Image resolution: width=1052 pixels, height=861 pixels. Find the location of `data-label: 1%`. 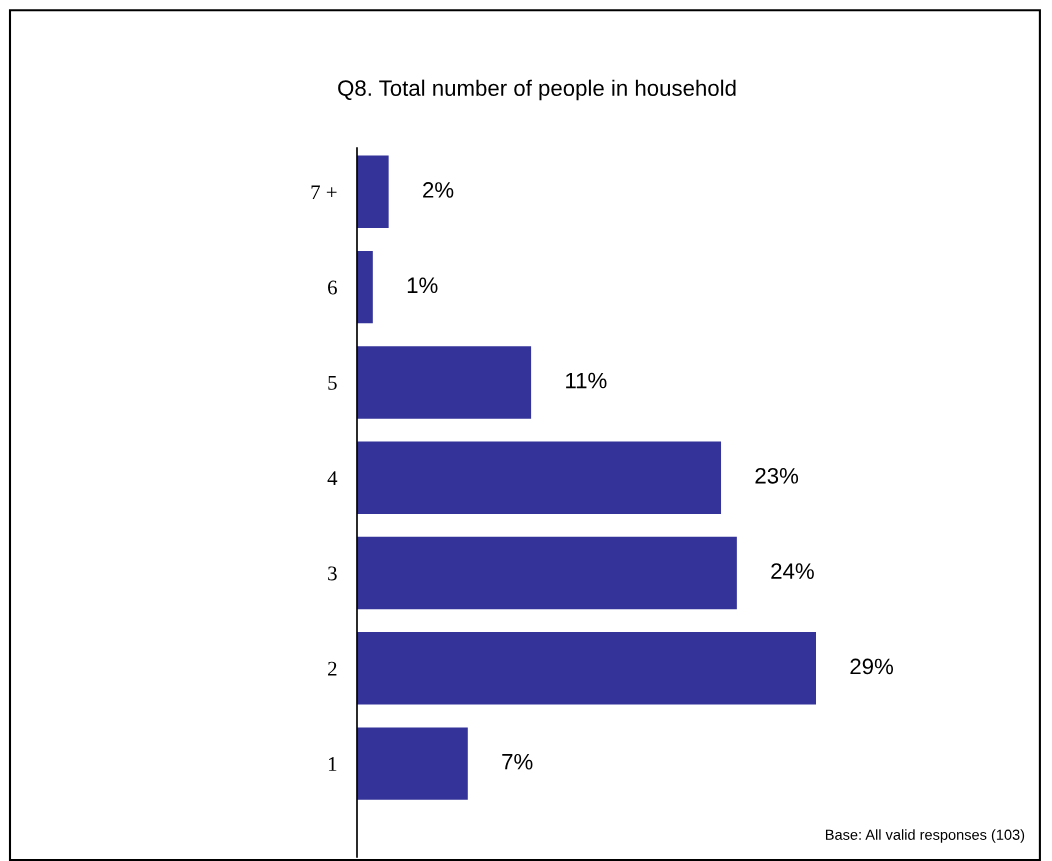

data-label: 1% is located at coordinates (422, 285).